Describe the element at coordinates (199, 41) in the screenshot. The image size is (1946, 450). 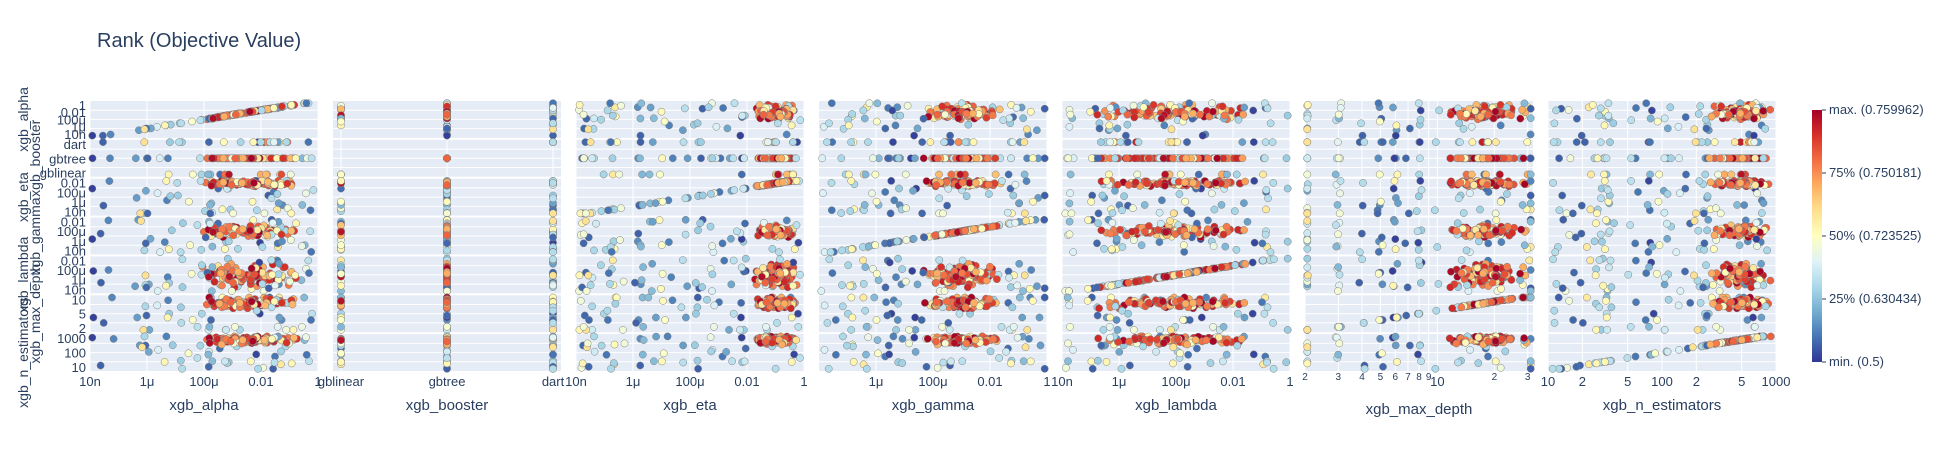
I see `chart-title: Rank (Objective Value)` at that location.